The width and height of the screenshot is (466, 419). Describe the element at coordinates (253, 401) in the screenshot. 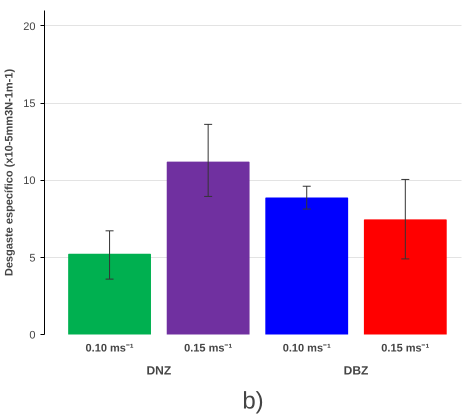

I see `text: b)` at that location.